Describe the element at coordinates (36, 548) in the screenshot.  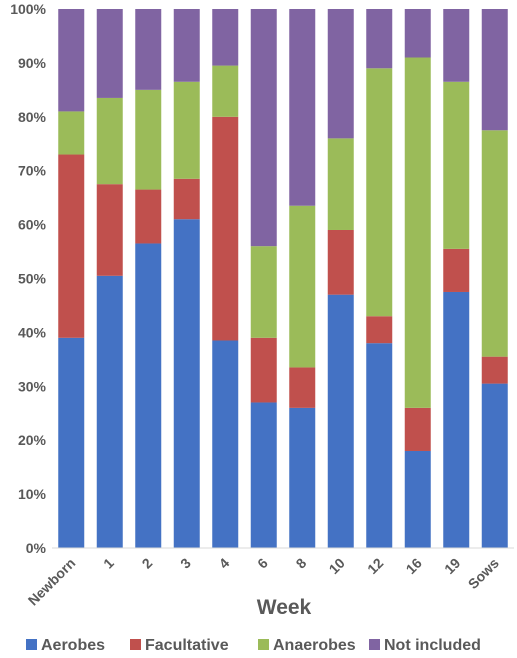
I see `y-tick-label: 0%` at that location.